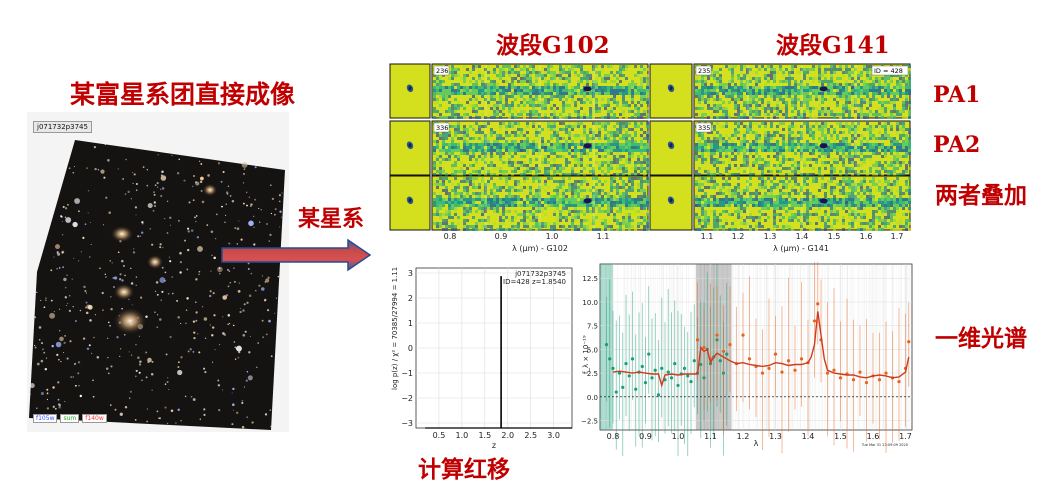 This screenshot has height=503, width=1048. Describe the element at coordinates (501, 236) in the screenshot. I see `g102-tick-1: 0.9` at that location.